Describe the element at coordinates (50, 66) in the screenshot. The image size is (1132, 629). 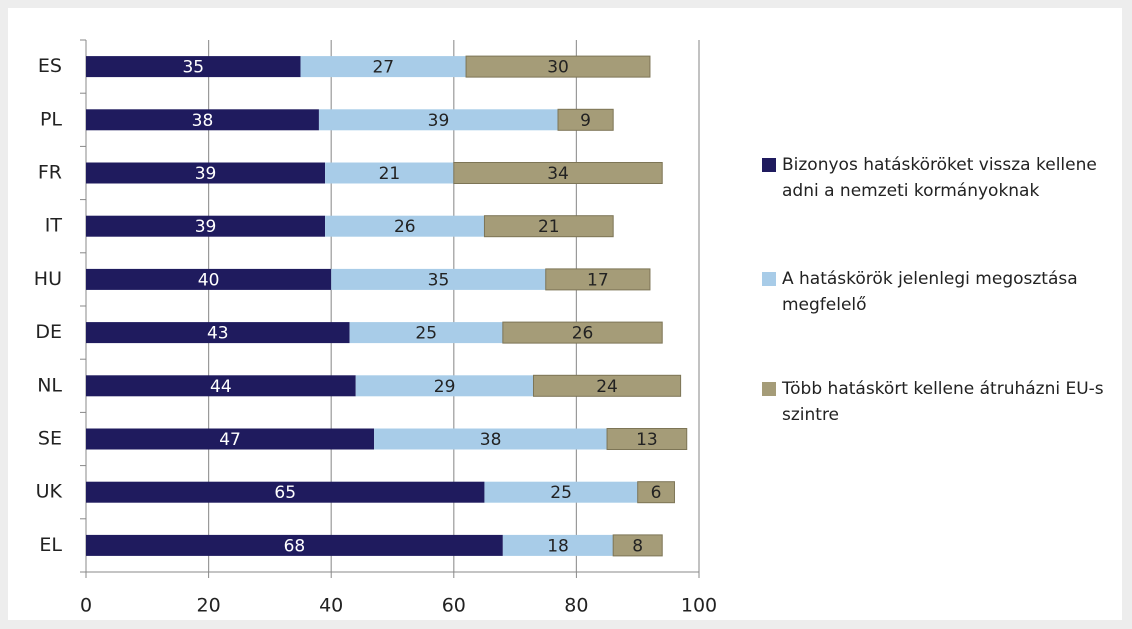
I see `y-tick-label: ES` at that location.